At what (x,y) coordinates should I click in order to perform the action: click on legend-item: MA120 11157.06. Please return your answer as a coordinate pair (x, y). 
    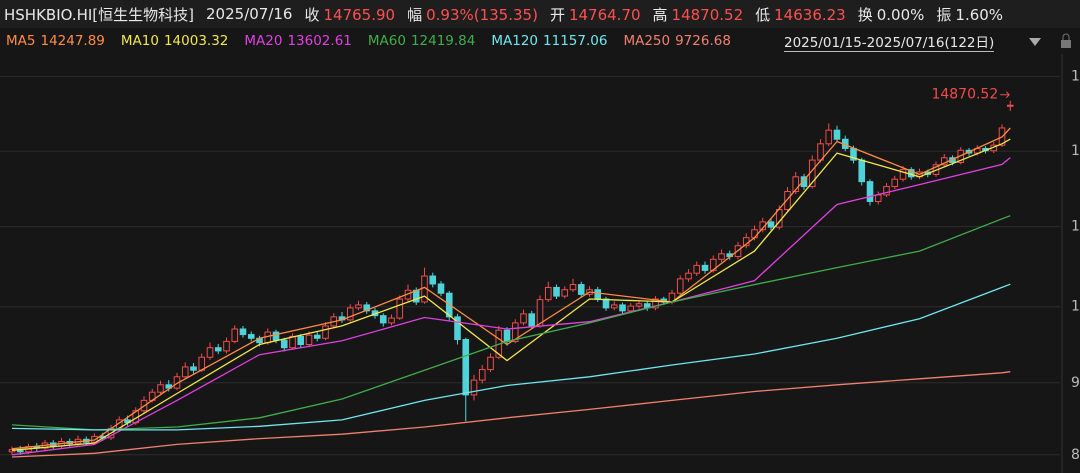
    Looking at the image, I should click on (549, 41).